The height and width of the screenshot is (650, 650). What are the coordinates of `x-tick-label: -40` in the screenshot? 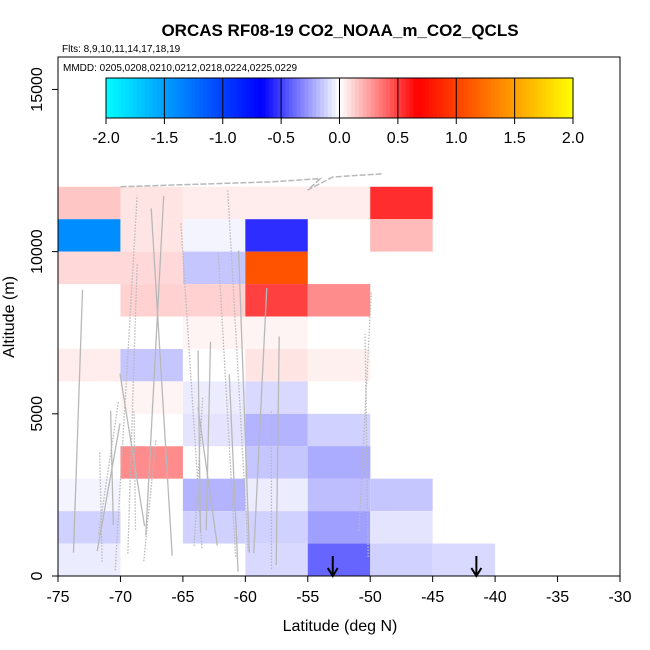 It's located at (495, 597).